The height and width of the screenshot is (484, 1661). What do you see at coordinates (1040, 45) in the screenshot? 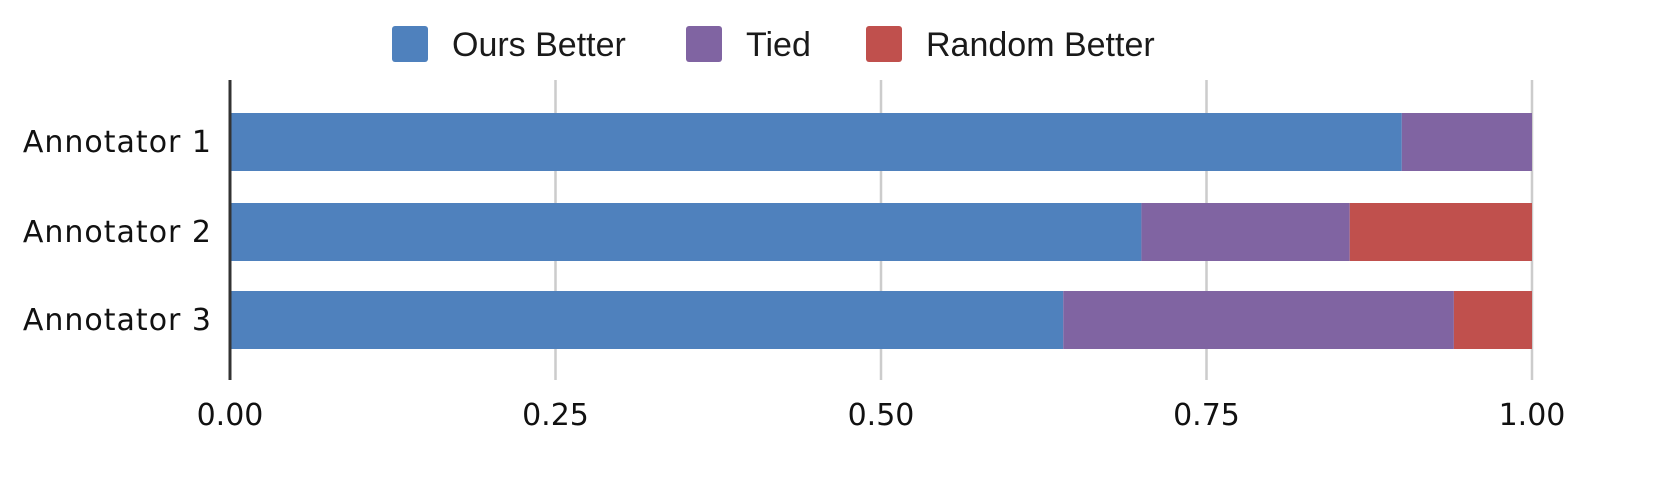
I see `legend-label: Random Better` at bounding box center [1040, 45].